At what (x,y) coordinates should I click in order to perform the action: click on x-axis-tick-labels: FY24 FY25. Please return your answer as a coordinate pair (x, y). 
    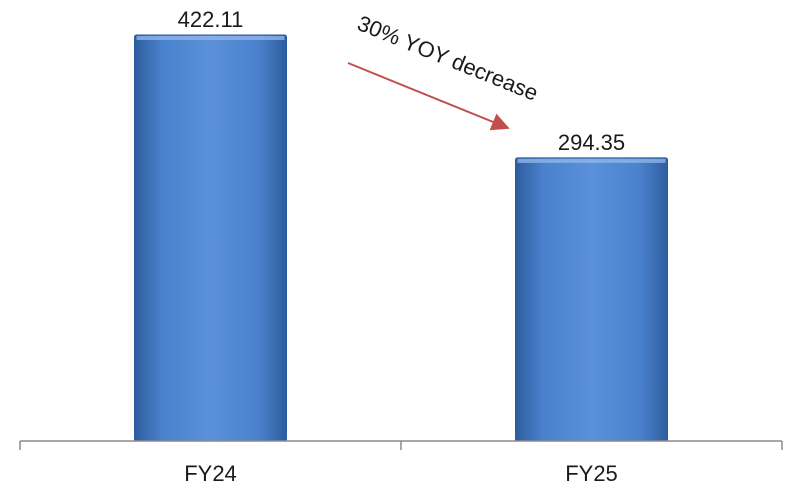
    Looking at the image, I should click on (401, 473).